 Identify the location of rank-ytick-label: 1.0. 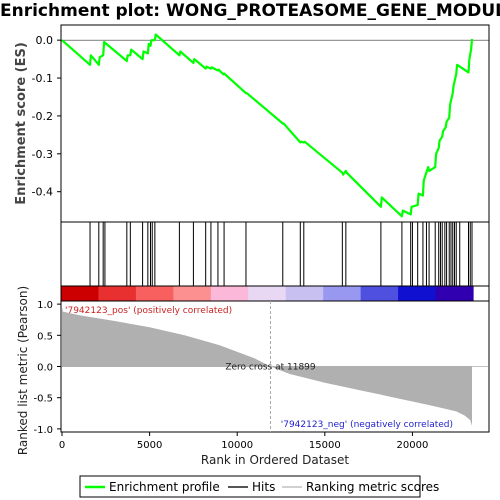
(45, 305).